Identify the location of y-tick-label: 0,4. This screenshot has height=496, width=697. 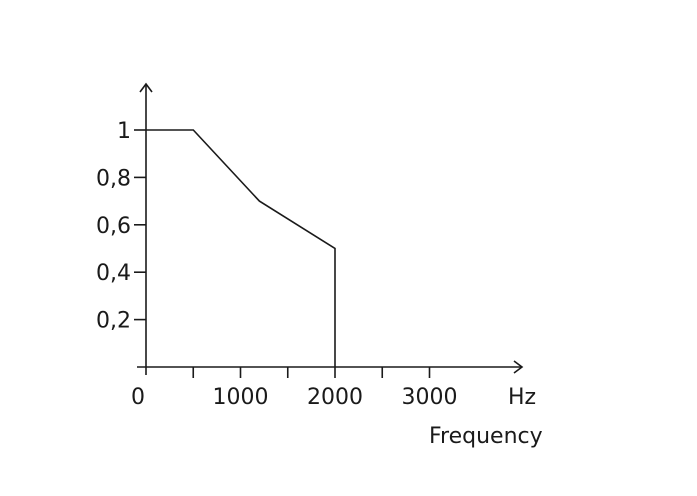
(113, 273).